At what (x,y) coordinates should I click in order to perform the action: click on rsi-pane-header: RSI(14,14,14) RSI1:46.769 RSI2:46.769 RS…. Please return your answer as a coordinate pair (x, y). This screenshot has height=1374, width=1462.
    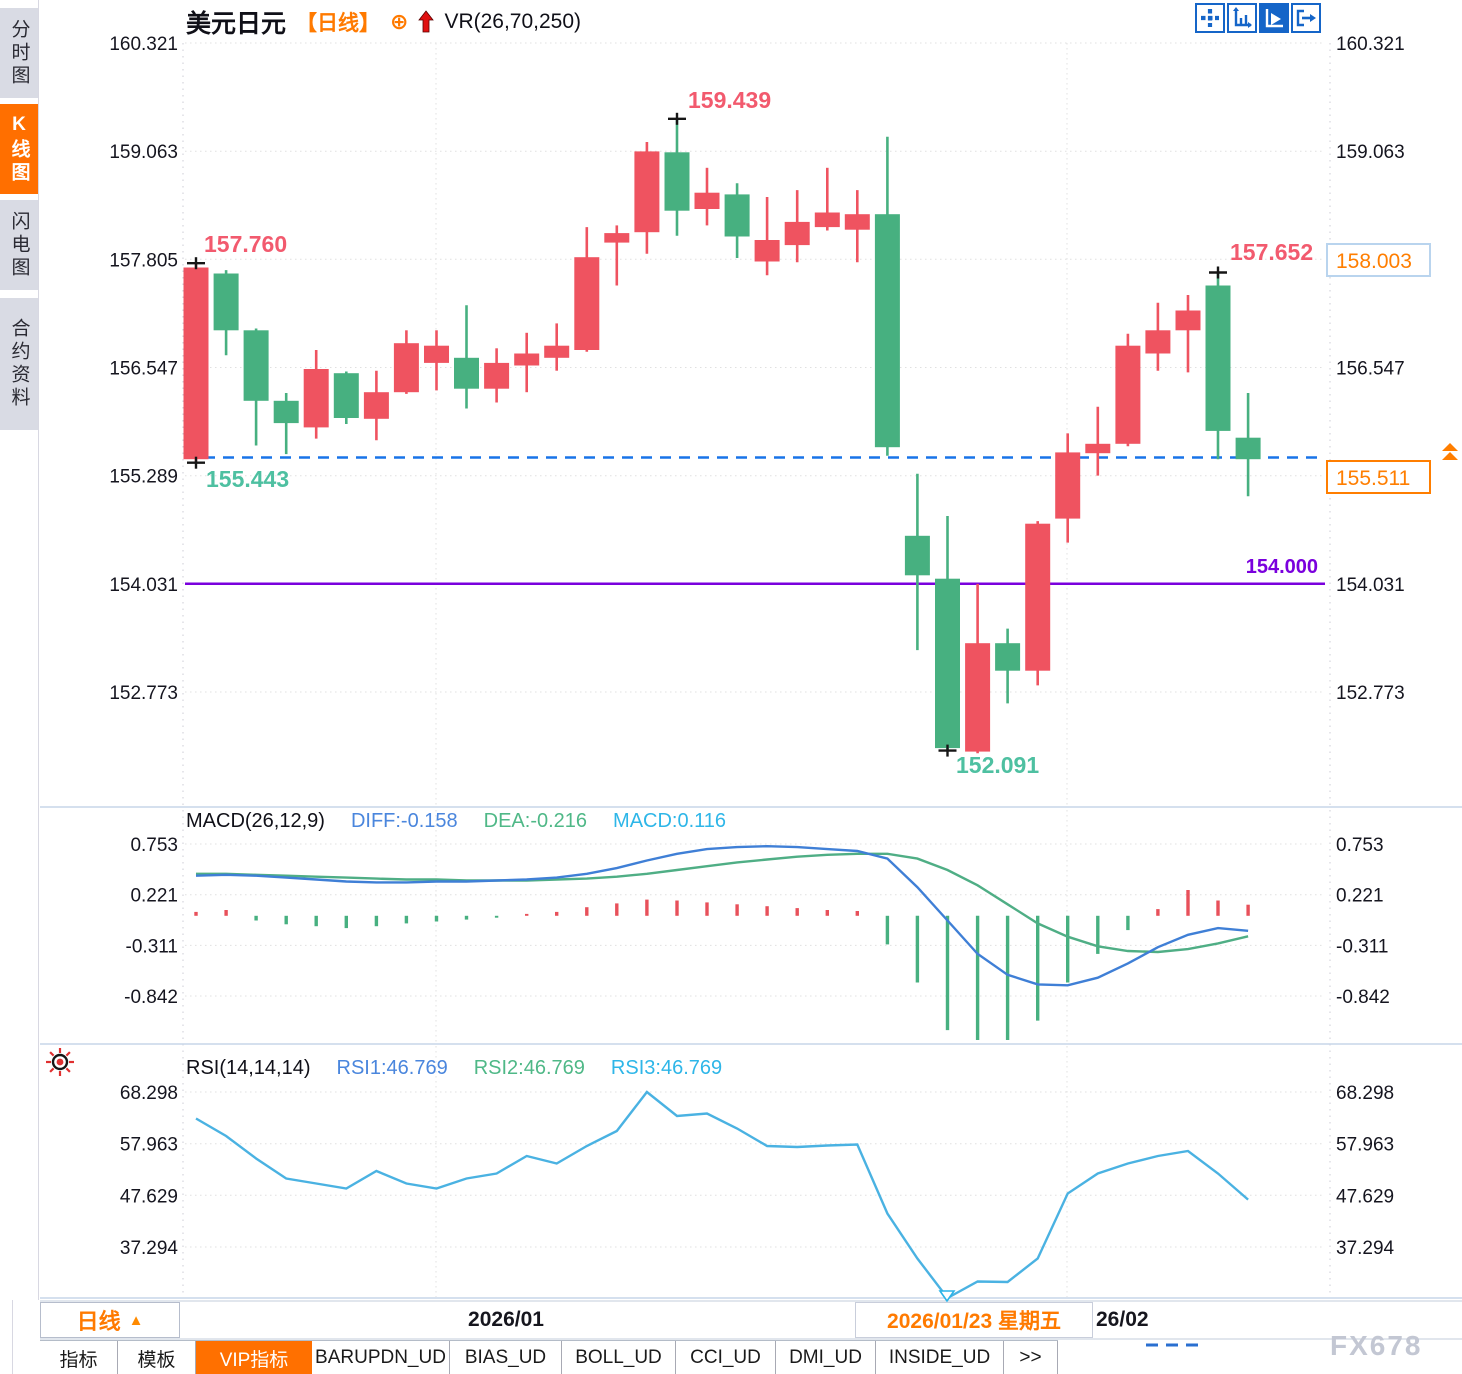
    Looking at the image, I should click on (454, 1068).